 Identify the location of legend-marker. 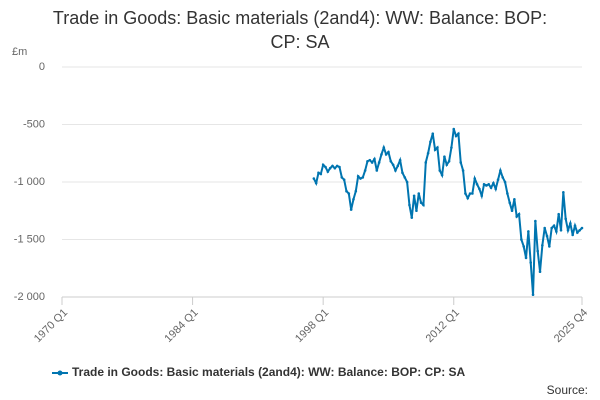
(60, 373).